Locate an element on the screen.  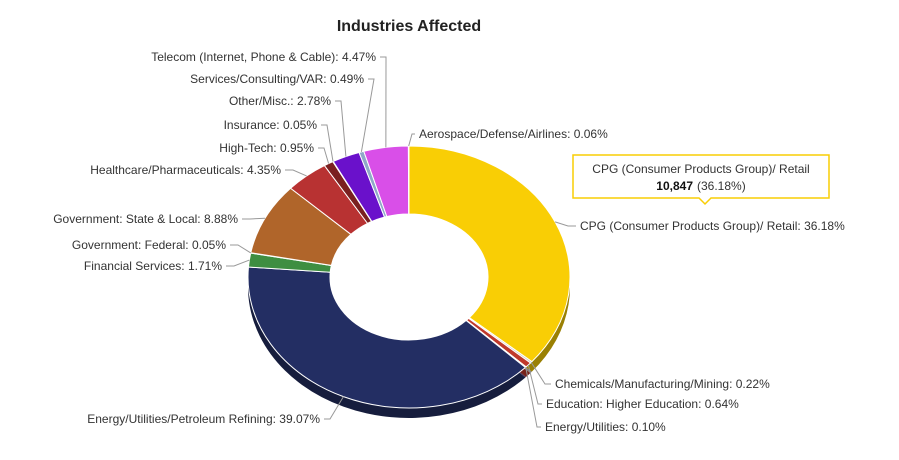
slice-label: Chemicals/Manufacturing/Mining: 0.22% is located at coordinates (662, 384).